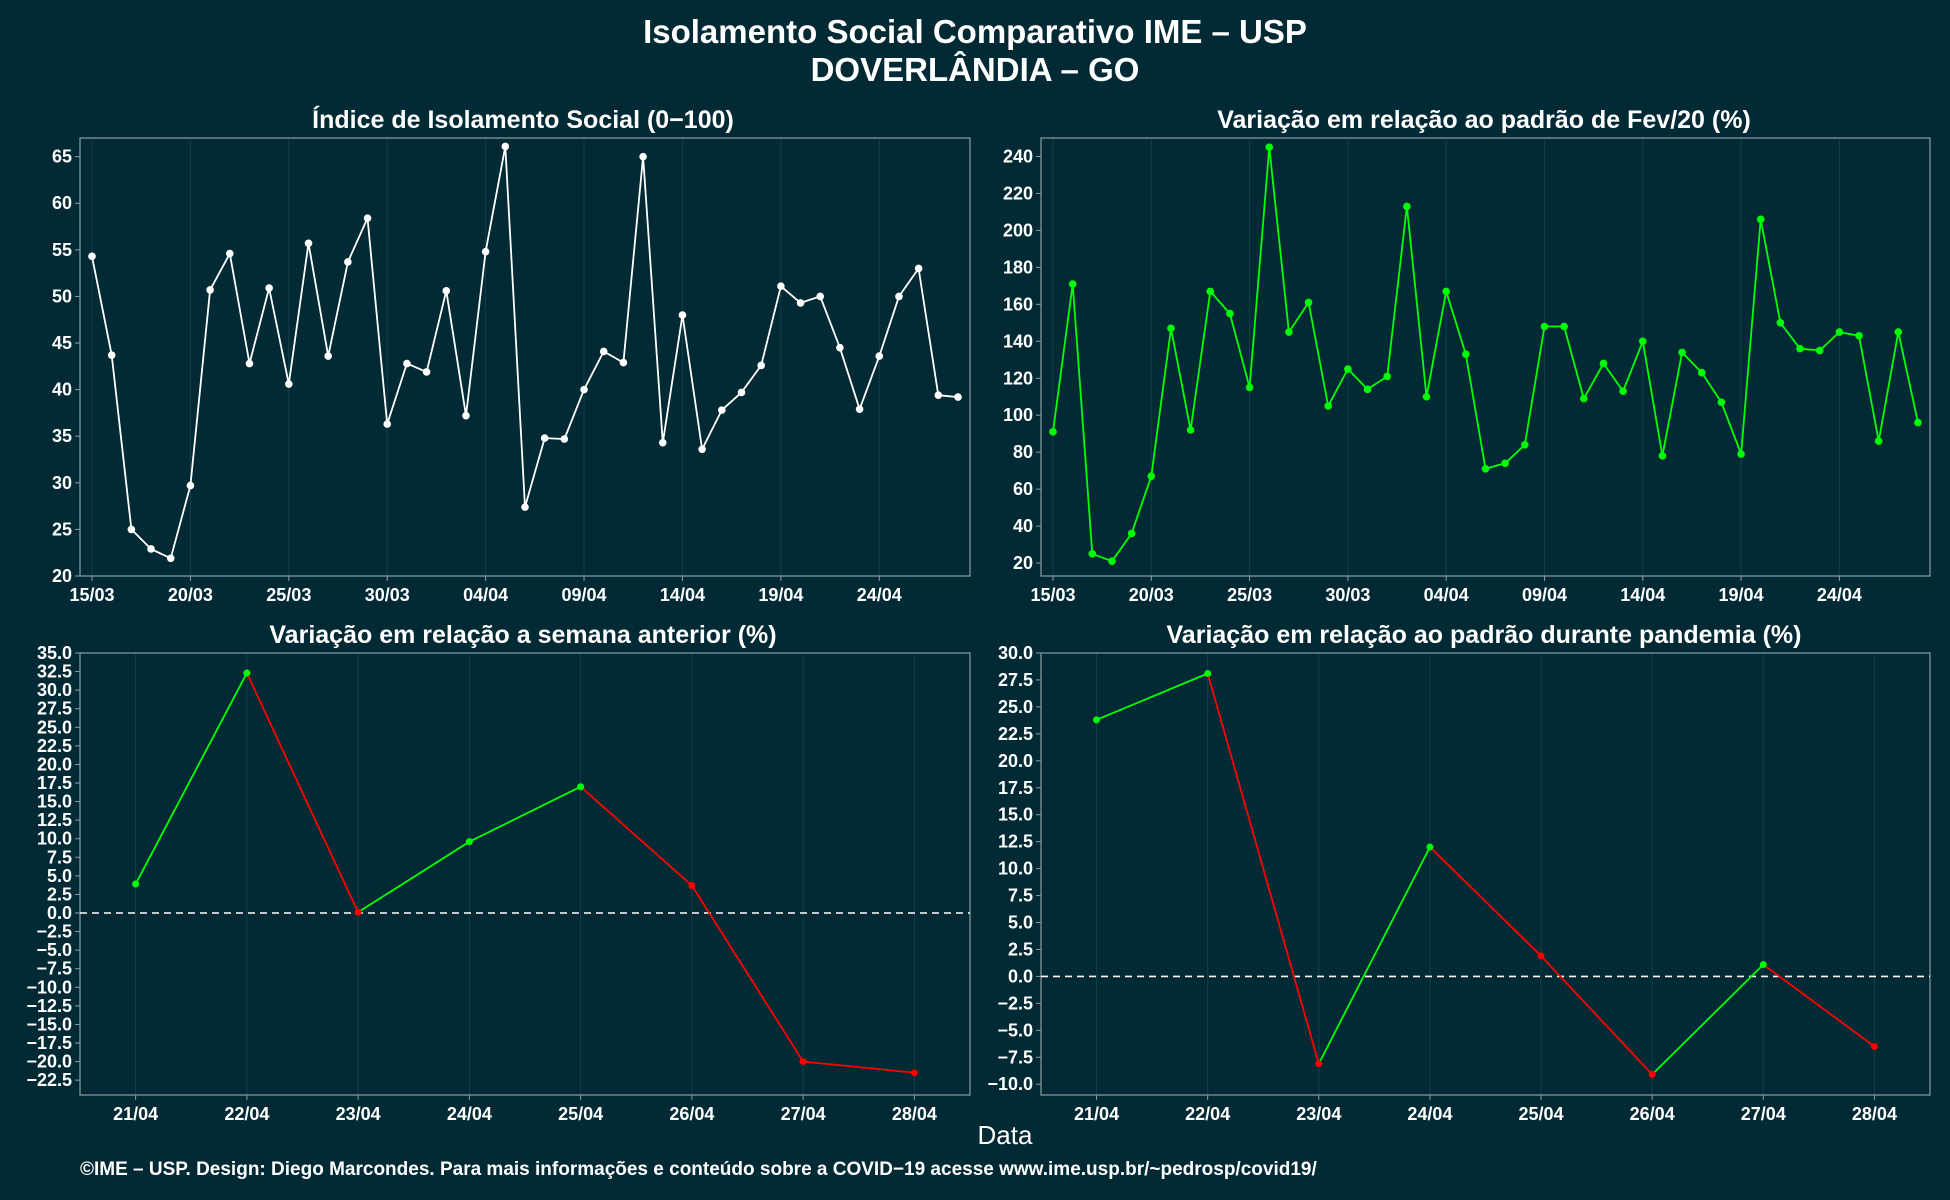 This screenshot has height=1200, width=1950. Describe the element at coordinates (62, 576) in the screenshot. I see `y-tick-label: 20` at that location.